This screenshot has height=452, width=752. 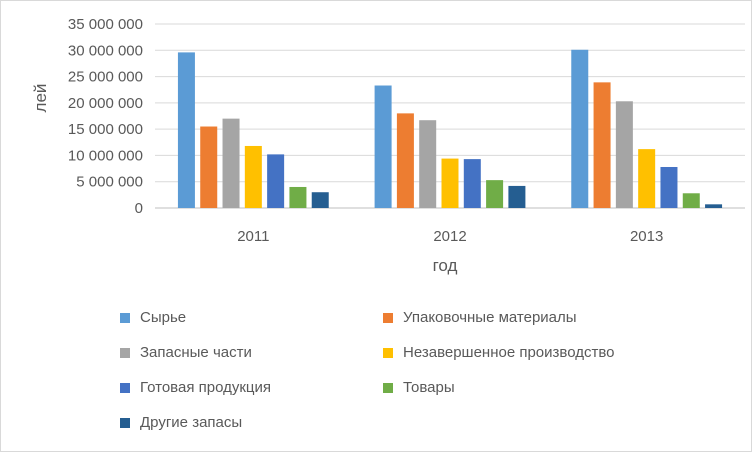 What do you see at coordinates (490, 317) in the screenshot?
I see `legend-label: Упаковочные материалы` at bounding box center [490, 317].